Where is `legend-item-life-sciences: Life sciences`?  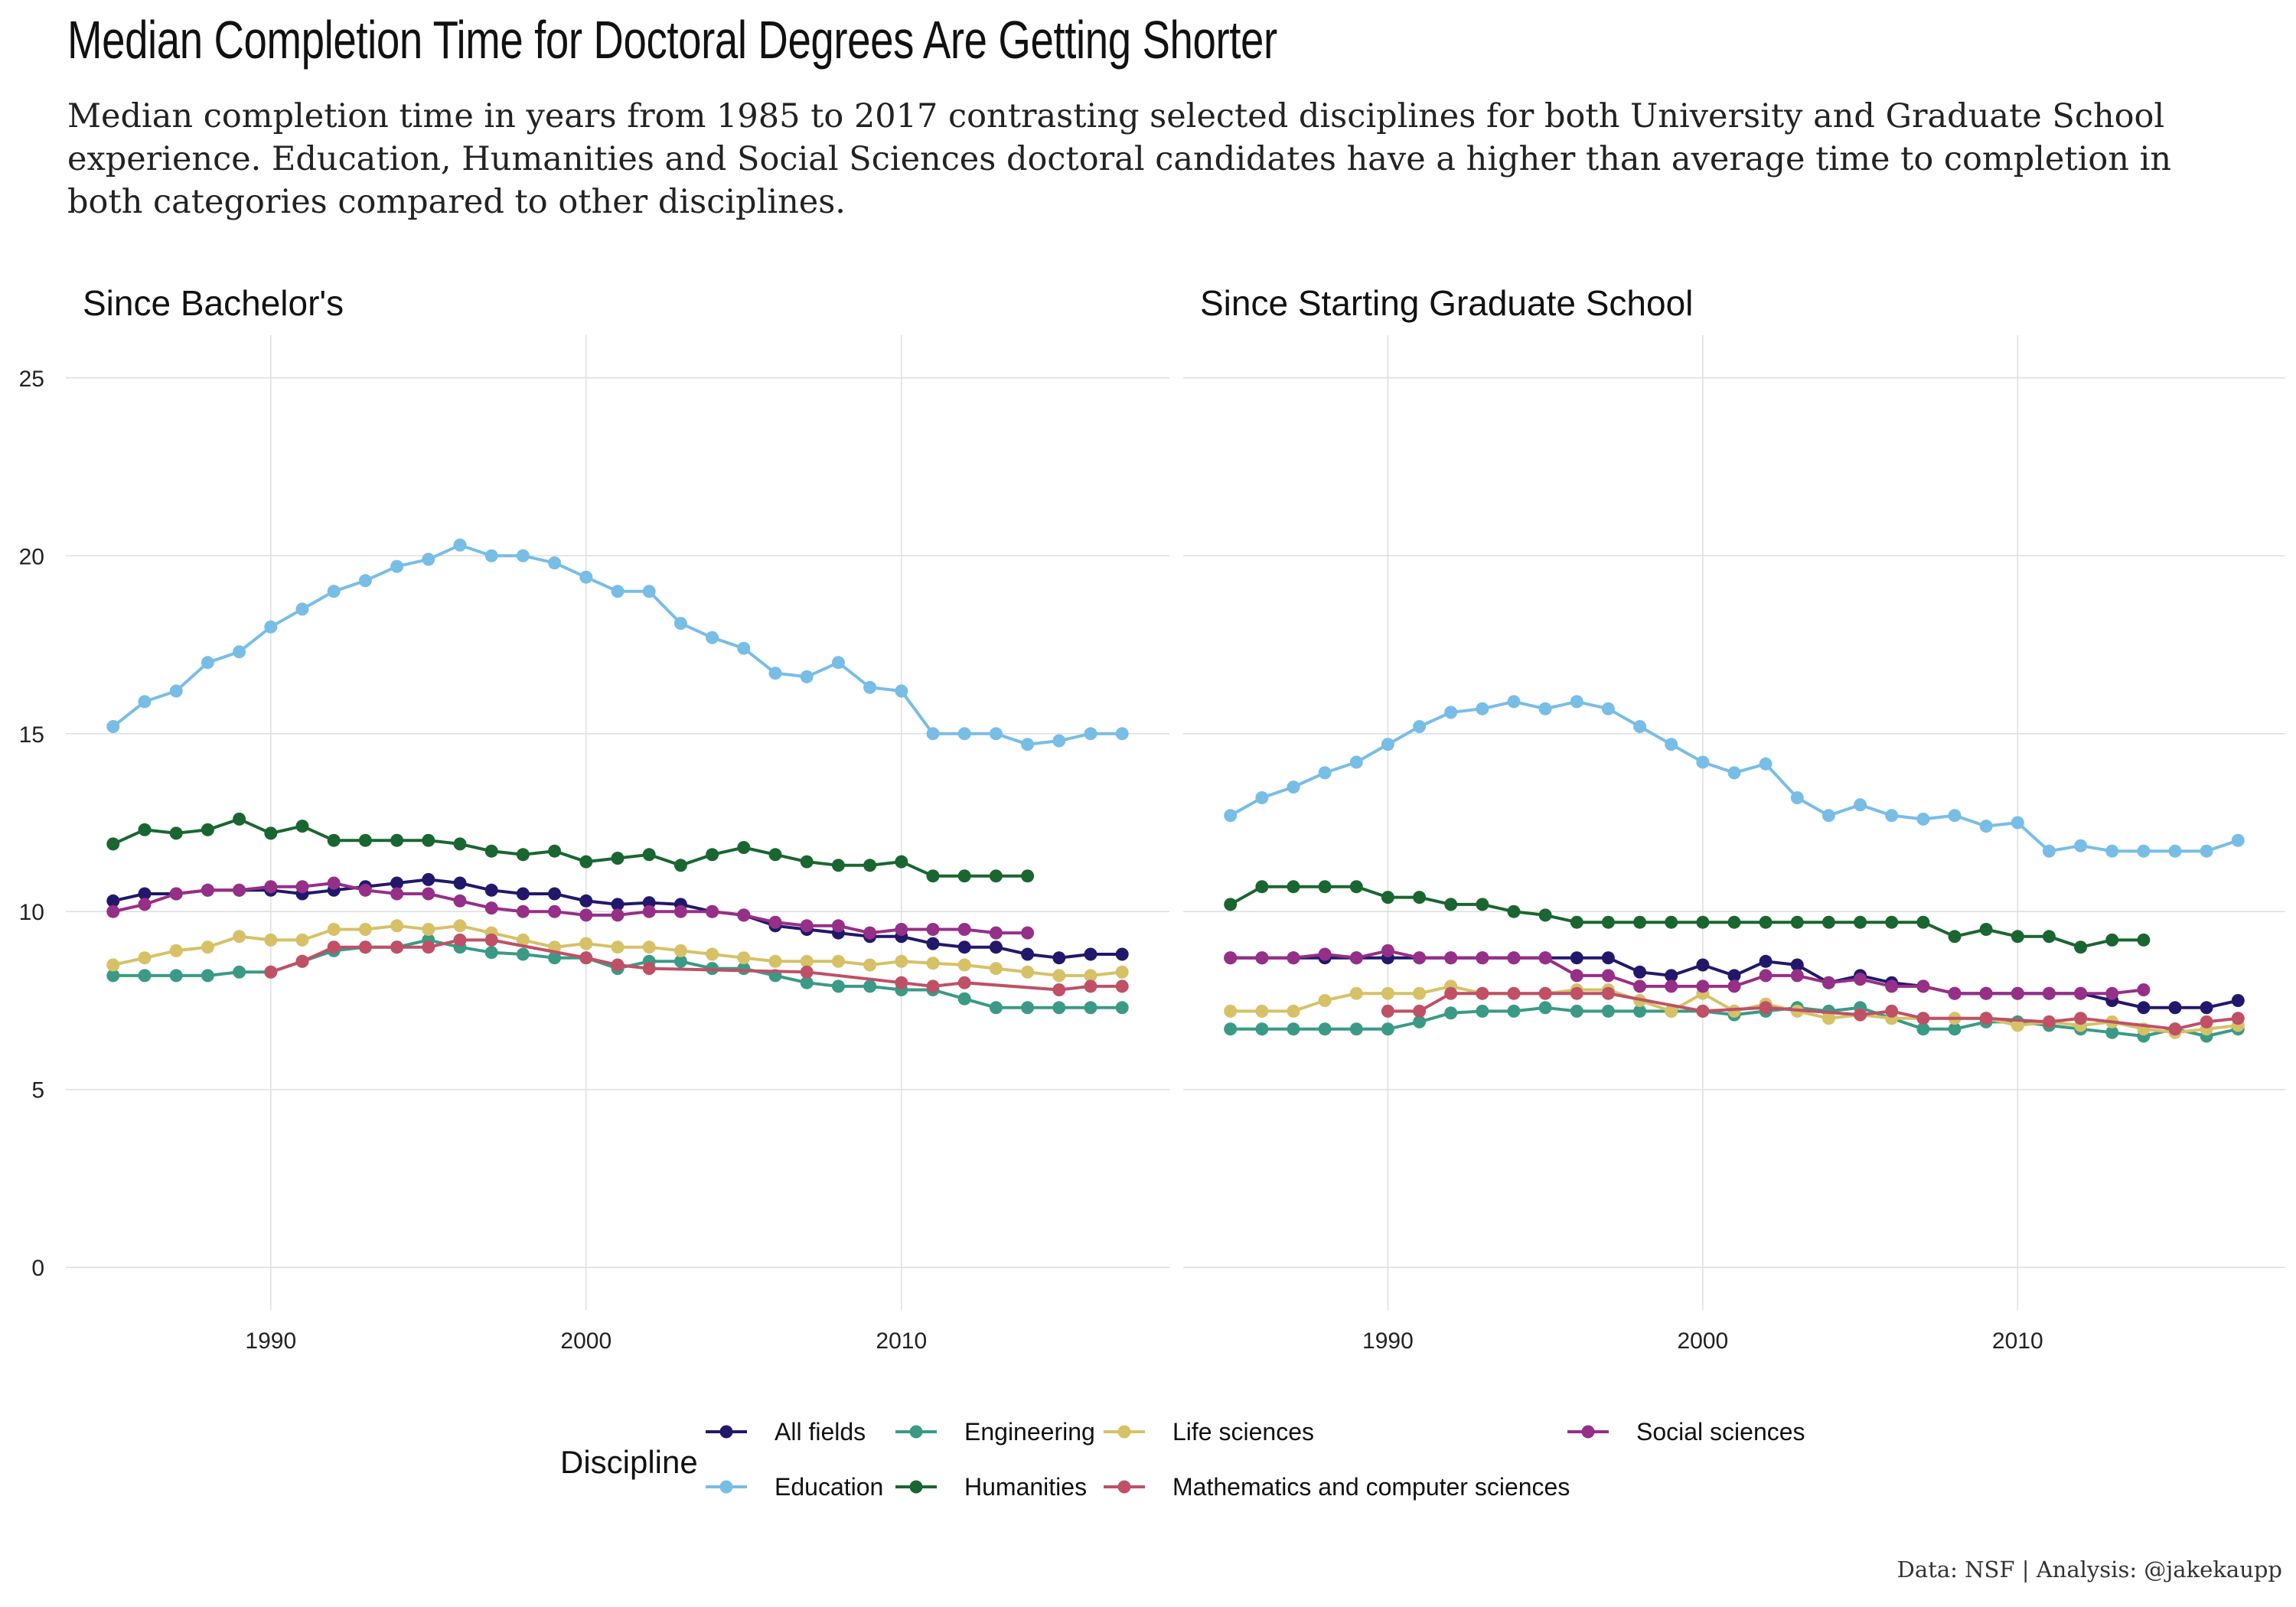
legend-item-life-sciences: Life sciences is located at coordinates (1209, 1432).